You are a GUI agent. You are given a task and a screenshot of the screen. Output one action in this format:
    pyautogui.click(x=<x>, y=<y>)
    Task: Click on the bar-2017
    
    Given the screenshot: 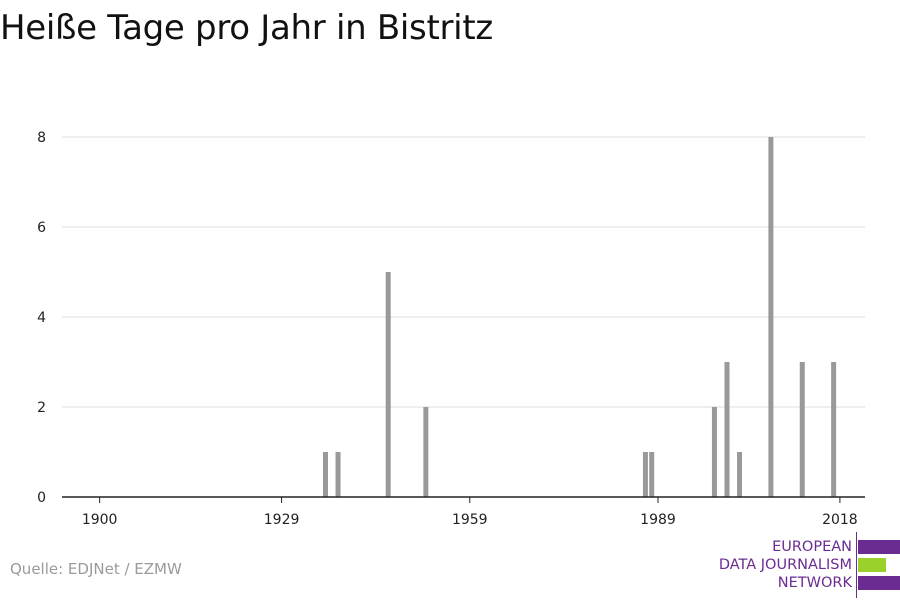 What is the action you would take?
    pyautogui.click(x=834, y=429)
    